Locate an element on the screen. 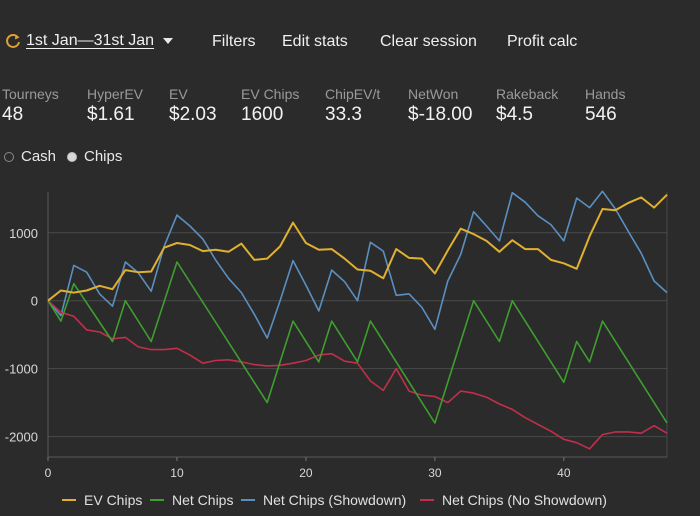 Image resolution: width=700 pixels, height=516 pixels. date-range-label: 1st Jan—31st Jan is located at coordinates (90, 40).